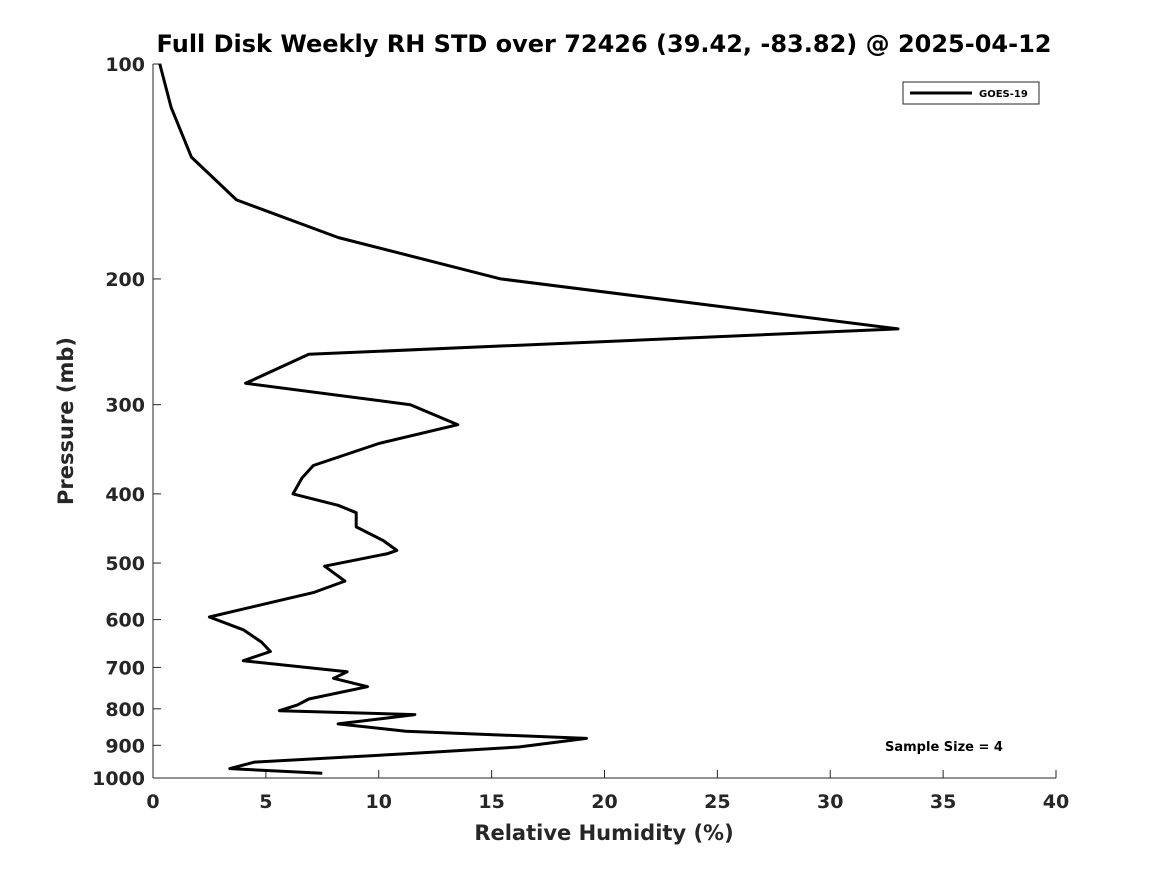 The height and width of the screenshot is (875, 1167). What do you see at coordinates (152, 802) in the screenshot?
I see `x-tick-label: 0` at bounding box center [152, 802].